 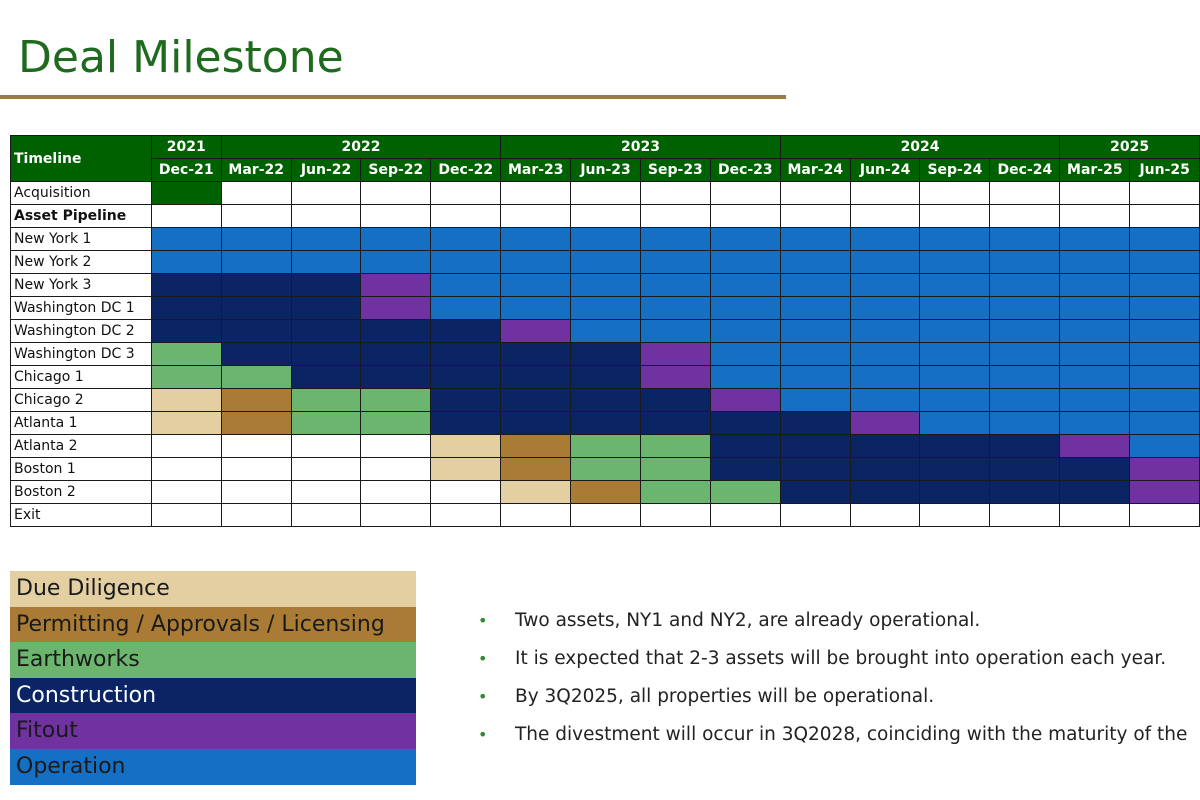 I want to click on period-header: Dec-24, so click(x=1025, y=170).